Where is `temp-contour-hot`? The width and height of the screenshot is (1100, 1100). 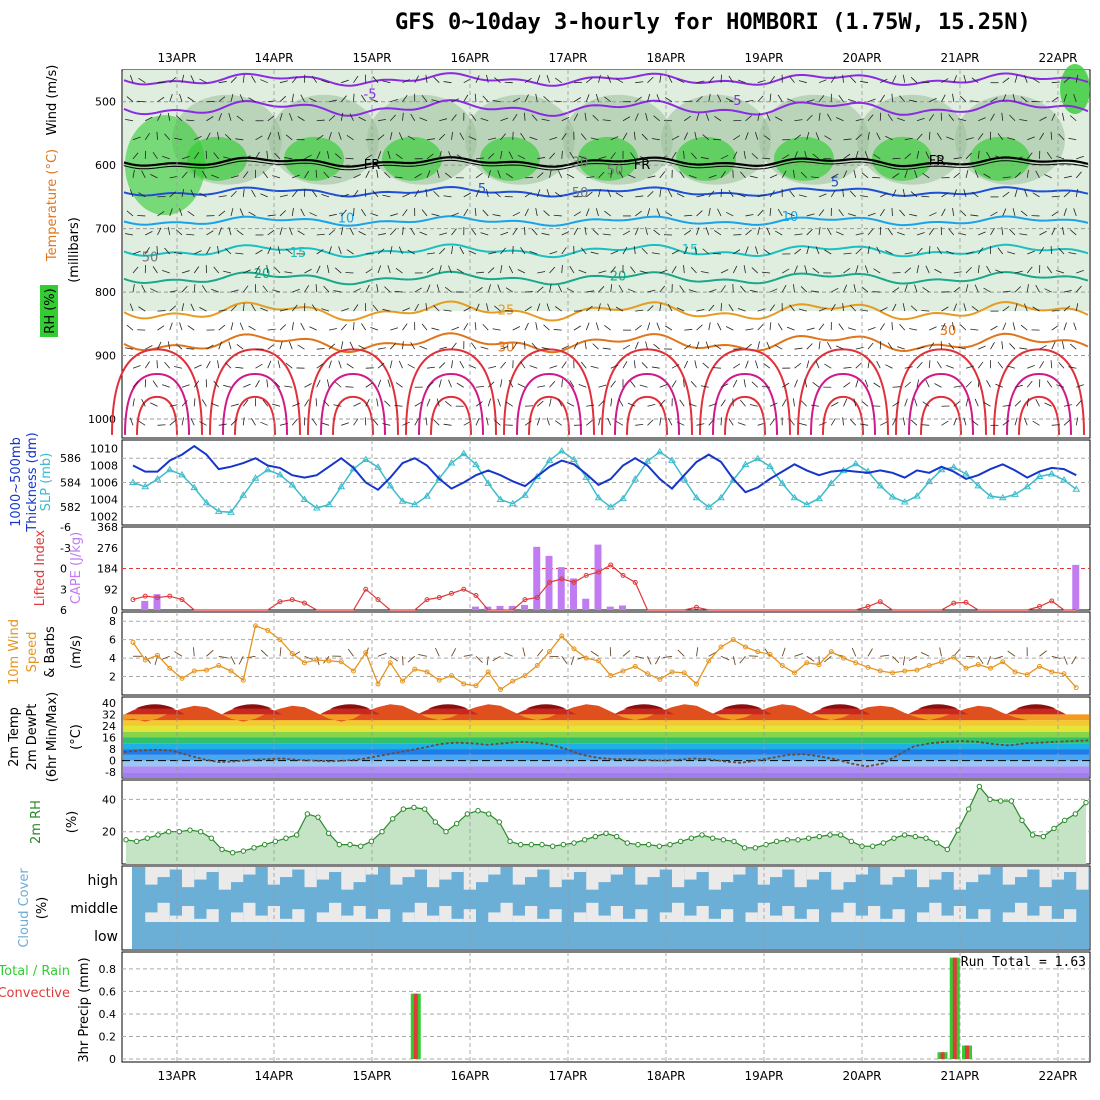
temp-contour-hot is located at coordinates (451, 415).